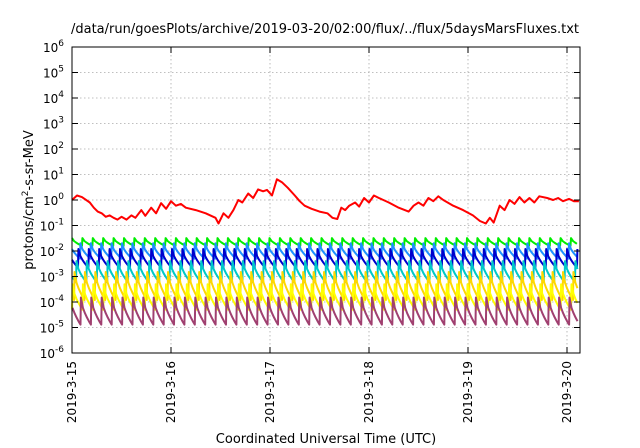  Describe the element at coordinates (52, 251) in the screenshot. I see `y-tick-label: 10⁻²` at that location.